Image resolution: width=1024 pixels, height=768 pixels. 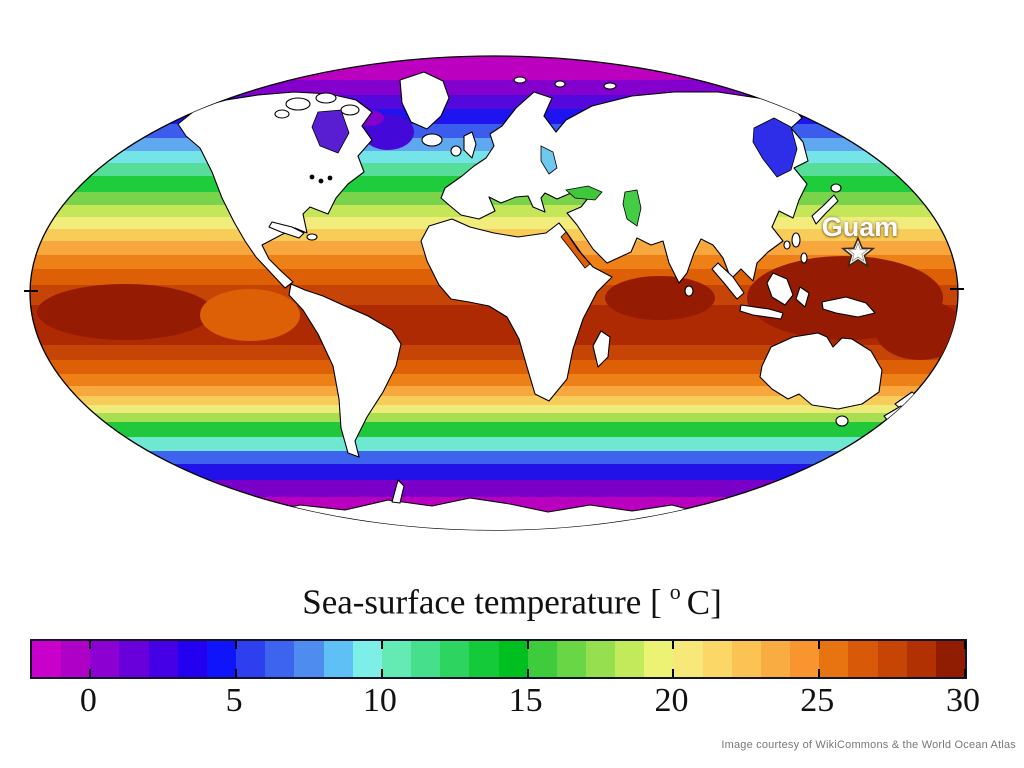 What do you see at coordinates (836, 188) in the screenshot?
I see `hokkaido` at bounding box center [836, 188].